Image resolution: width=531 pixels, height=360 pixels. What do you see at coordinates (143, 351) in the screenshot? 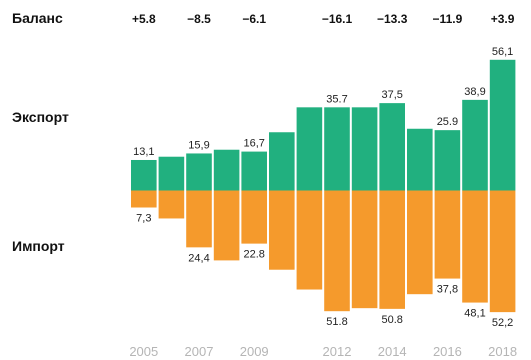
I see `year-tick-label: 2005` at bounding box center [143, 351].